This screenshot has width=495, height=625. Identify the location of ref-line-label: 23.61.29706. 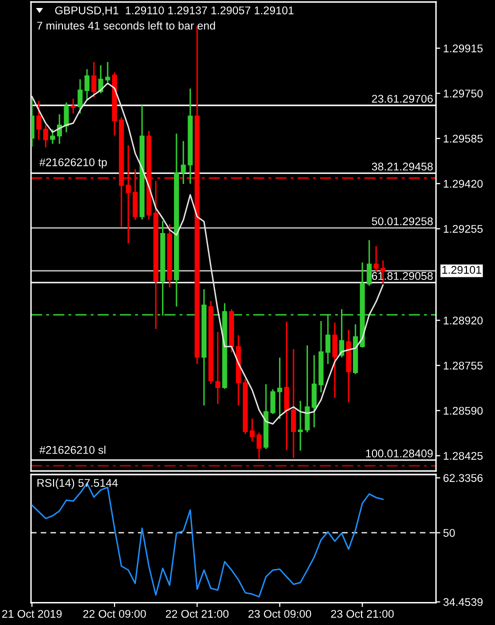
(402, 98).